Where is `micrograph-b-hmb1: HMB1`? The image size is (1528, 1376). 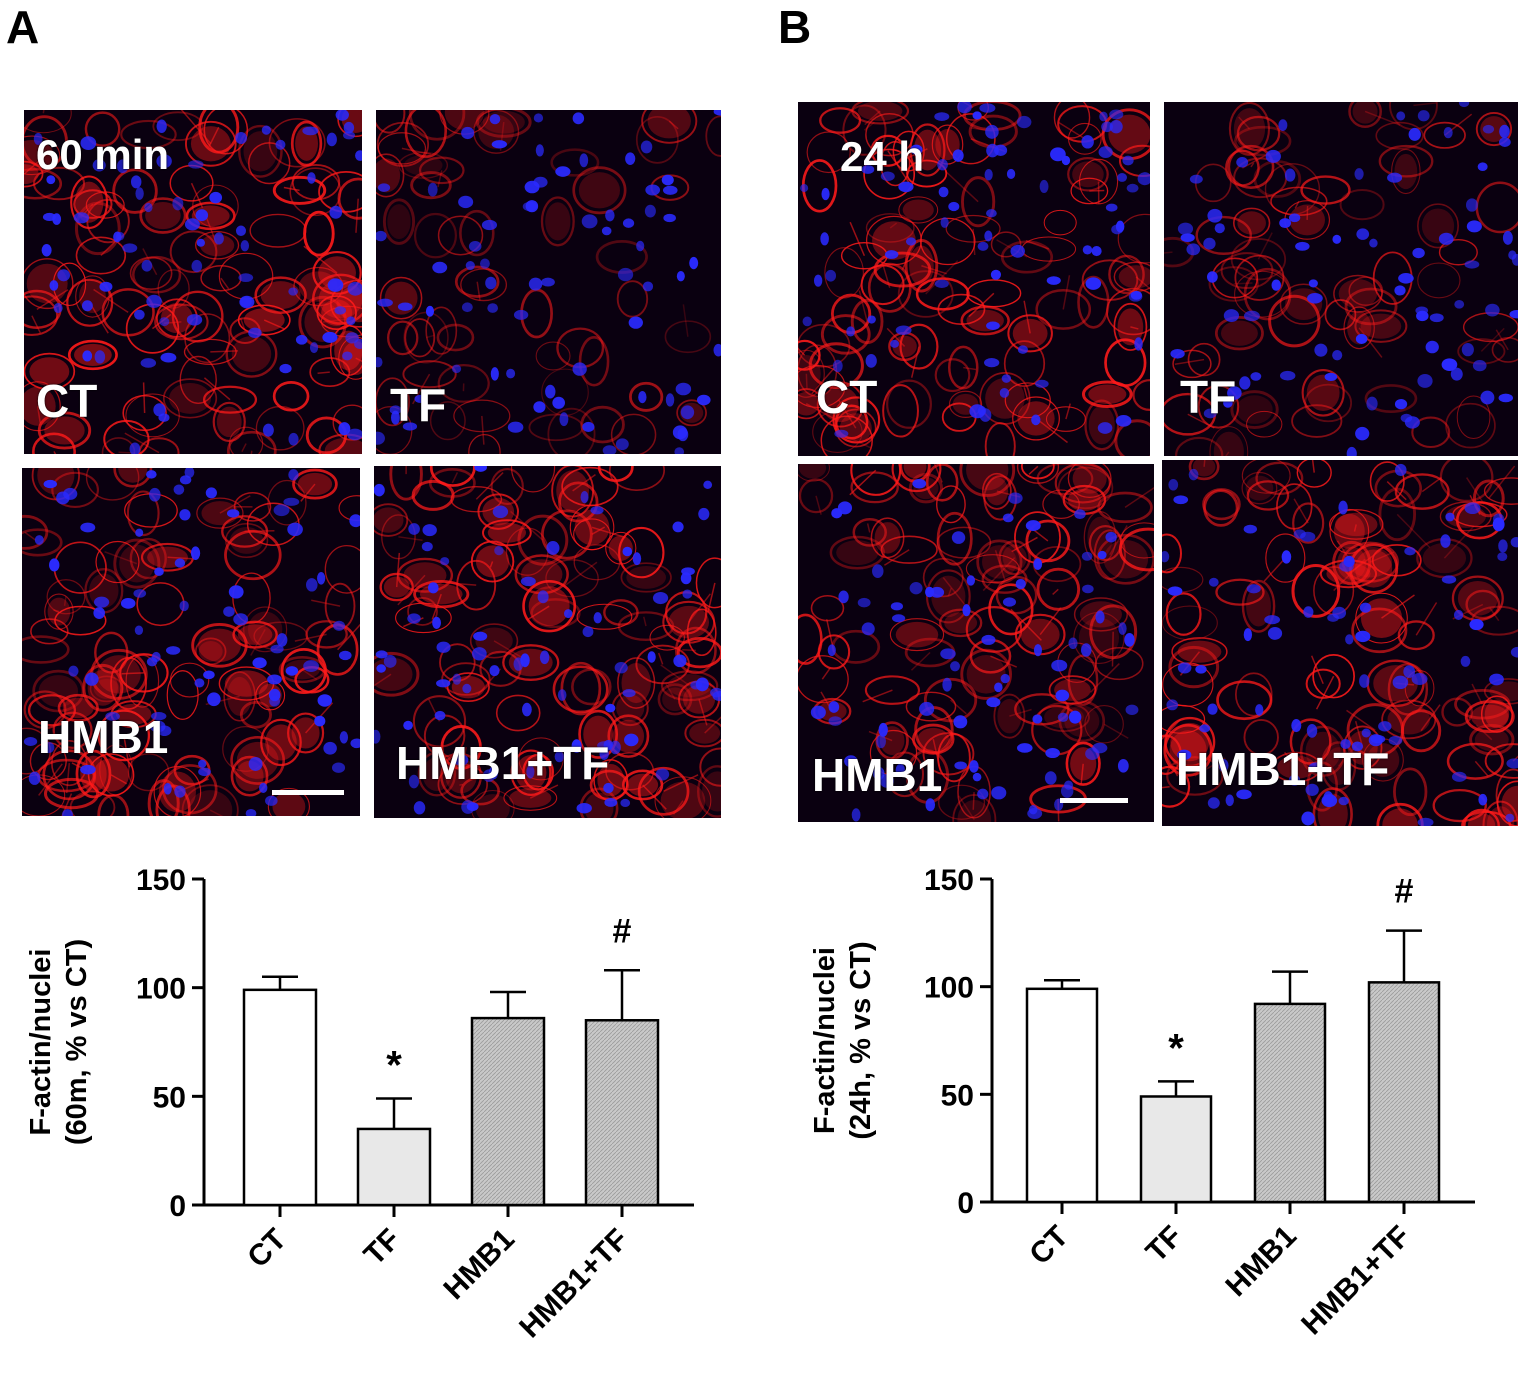
micrograph-b-hmb1: HMB1 is located at coordinates (976, 643).